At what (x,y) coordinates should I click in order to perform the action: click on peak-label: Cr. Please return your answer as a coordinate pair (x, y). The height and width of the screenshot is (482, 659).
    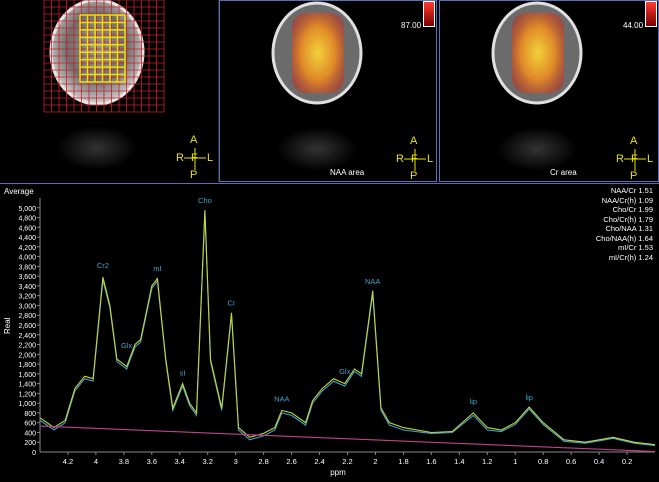
    Looking at the image, I should click on (232, 302).